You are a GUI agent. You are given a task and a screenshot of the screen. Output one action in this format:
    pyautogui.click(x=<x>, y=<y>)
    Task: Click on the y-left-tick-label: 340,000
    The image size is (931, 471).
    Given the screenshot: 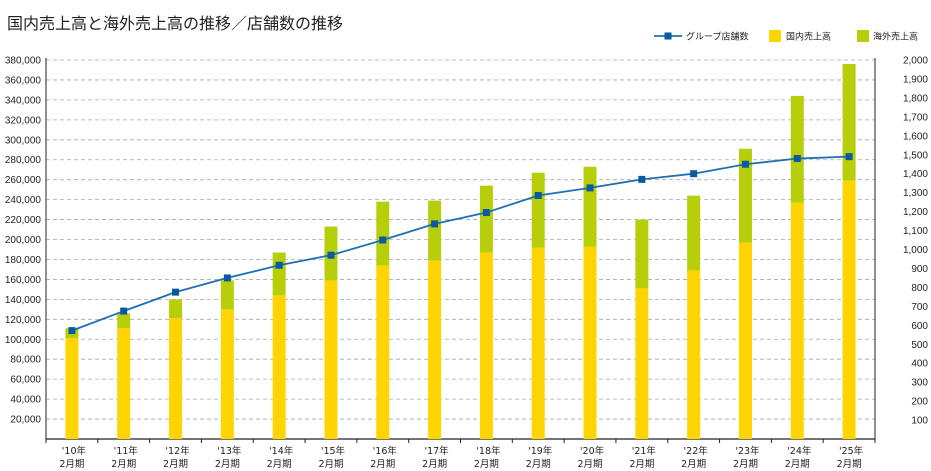 What is the action you would take?
    pyautogui.click(x=23, y=100)
    